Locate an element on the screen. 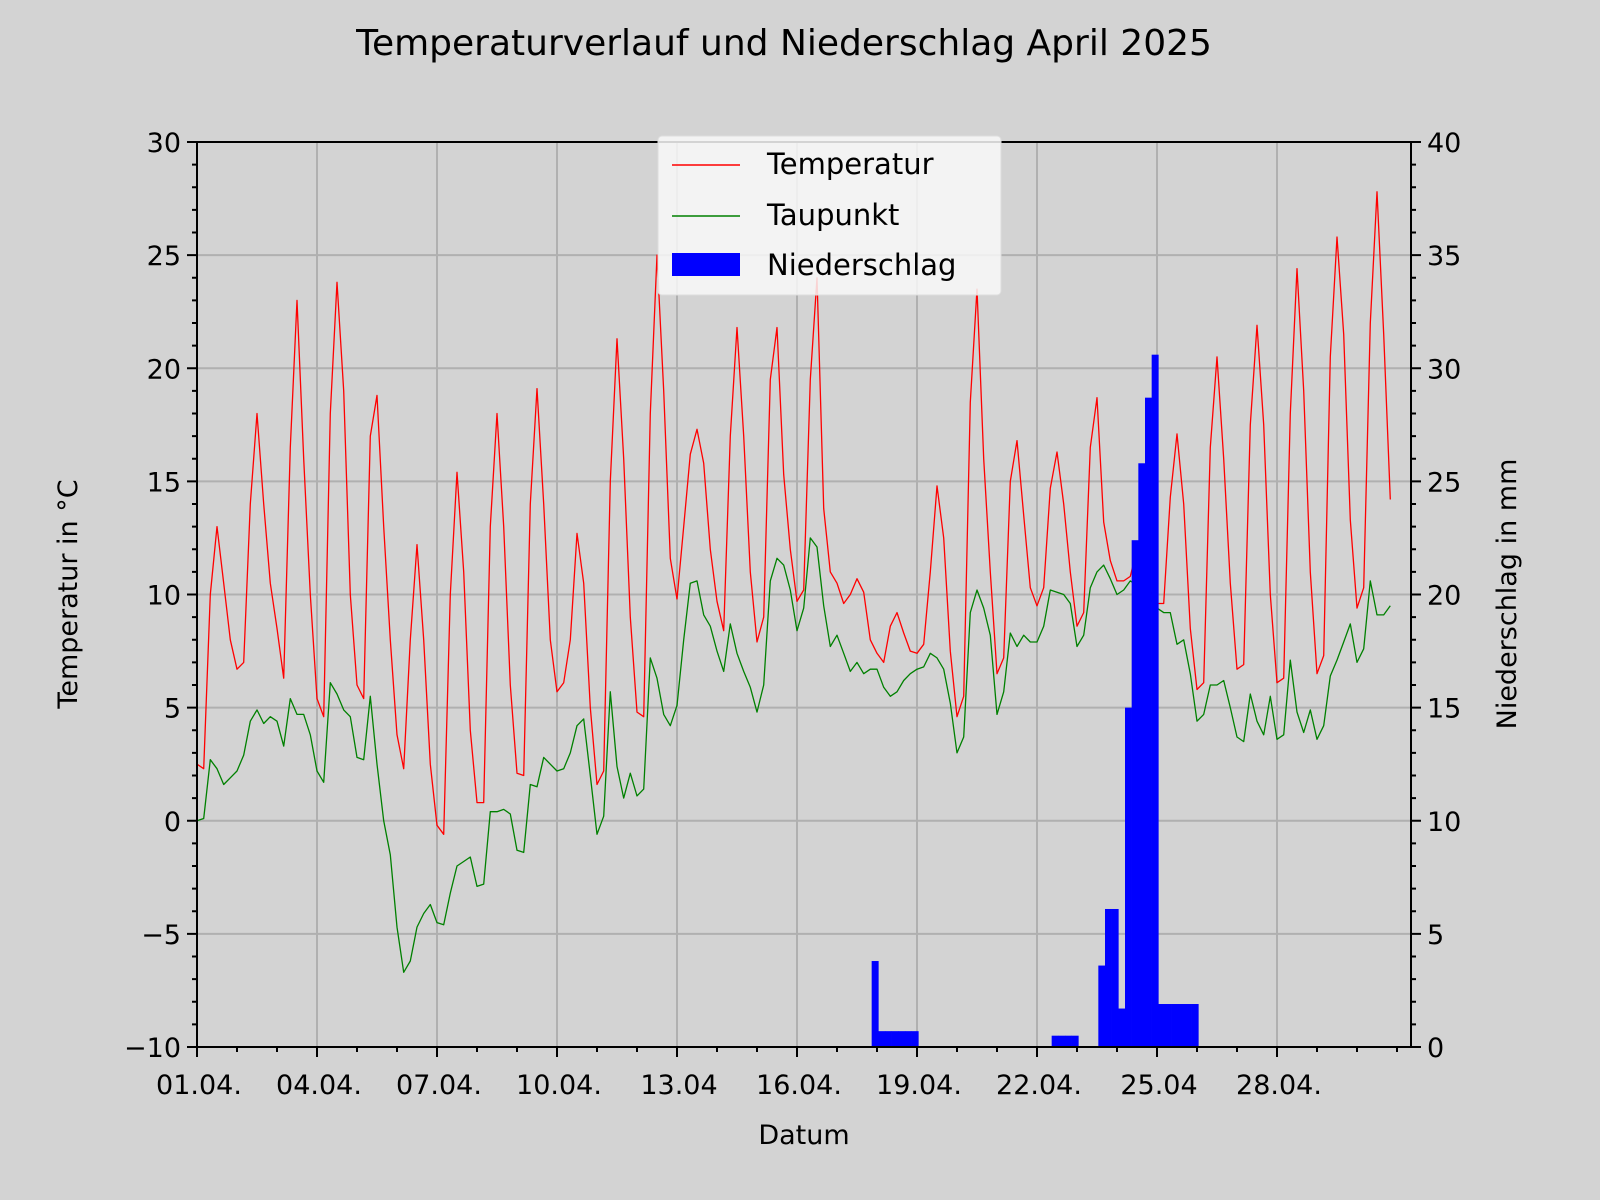 This screenshot has width=1600, height=1200. x-tick-label: 01.04. is located at coordinates (199, 1085).